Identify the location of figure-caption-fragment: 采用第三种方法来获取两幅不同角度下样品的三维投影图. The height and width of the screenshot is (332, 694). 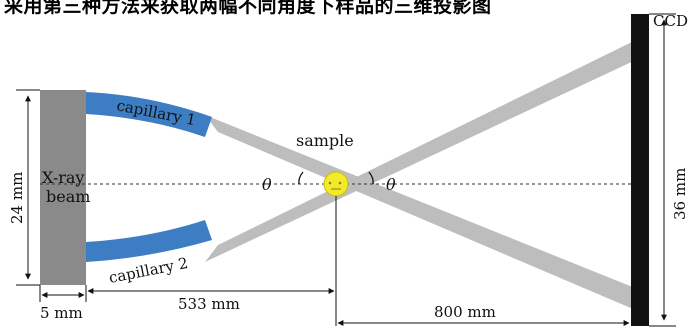
(248, 8).